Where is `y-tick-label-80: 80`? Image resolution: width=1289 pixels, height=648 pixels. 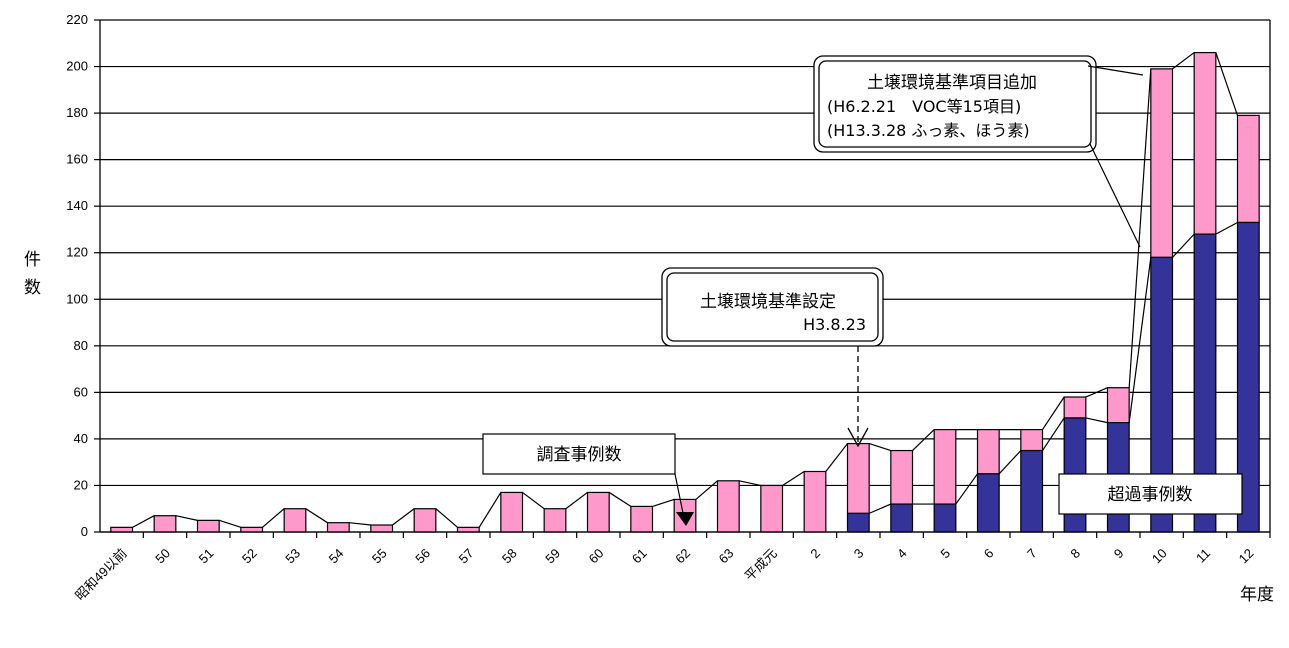
y-tick-label-80: 80 is located at coordinates (81, 345).